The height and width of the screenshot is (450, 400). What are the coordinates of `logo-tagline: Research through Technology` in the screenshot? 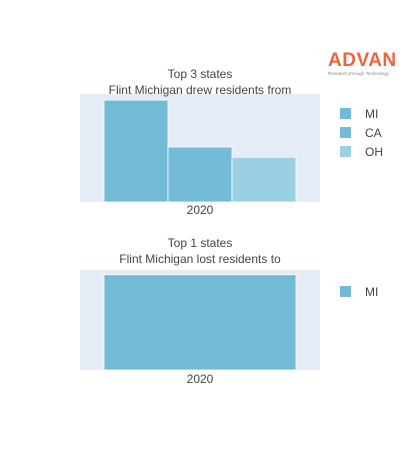 It's located at (358, 73).